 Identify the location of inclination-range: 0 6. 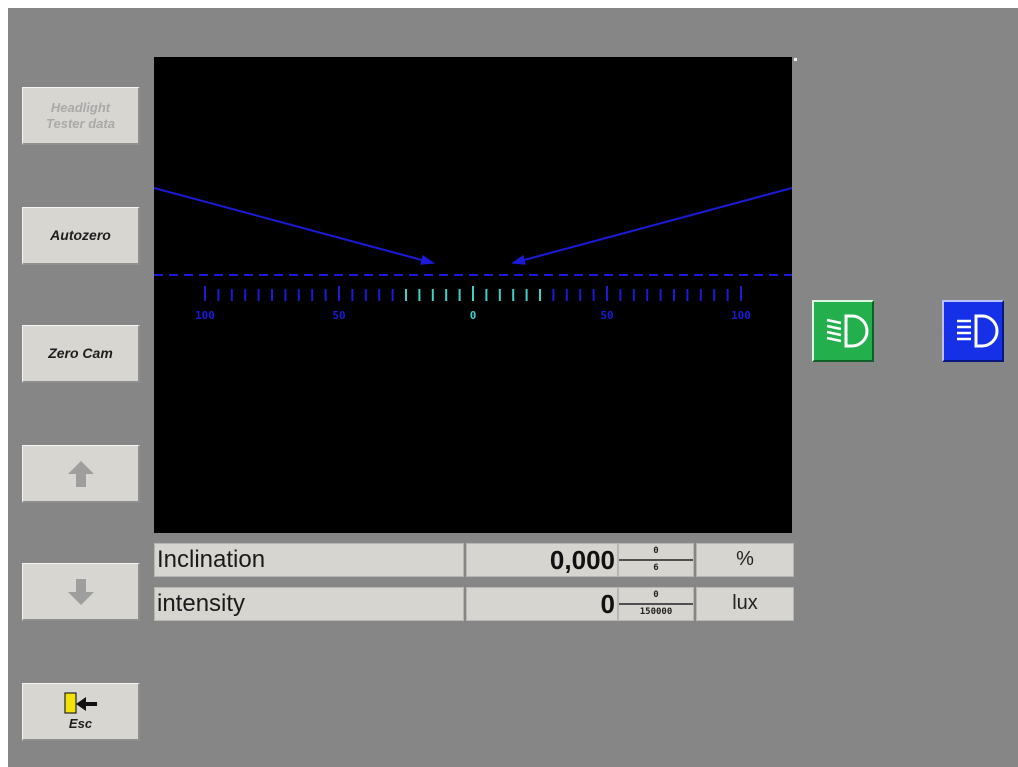
(656, 560).